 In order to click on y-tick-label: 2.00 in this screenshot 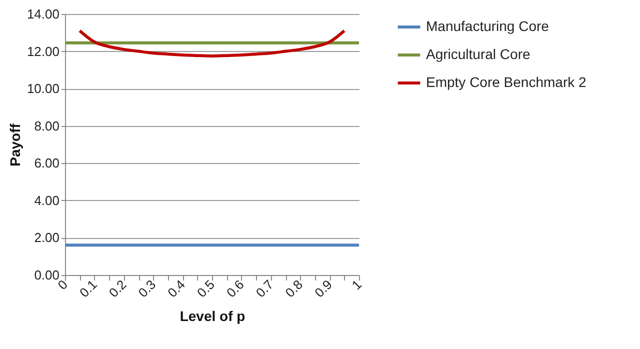, I will do `click(47, 238)`.